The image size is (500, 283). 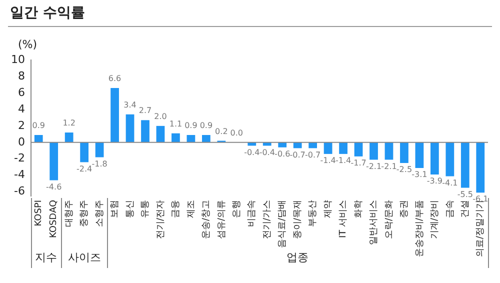 I want to click on x-tick-label: 보험, so click(x=115, y=209).